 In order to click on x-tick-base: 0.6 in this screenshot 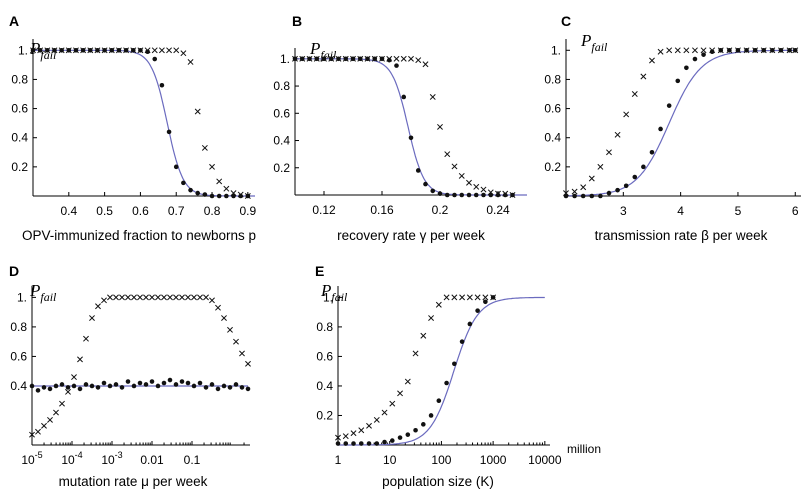, I will do `click(140, 211)`.